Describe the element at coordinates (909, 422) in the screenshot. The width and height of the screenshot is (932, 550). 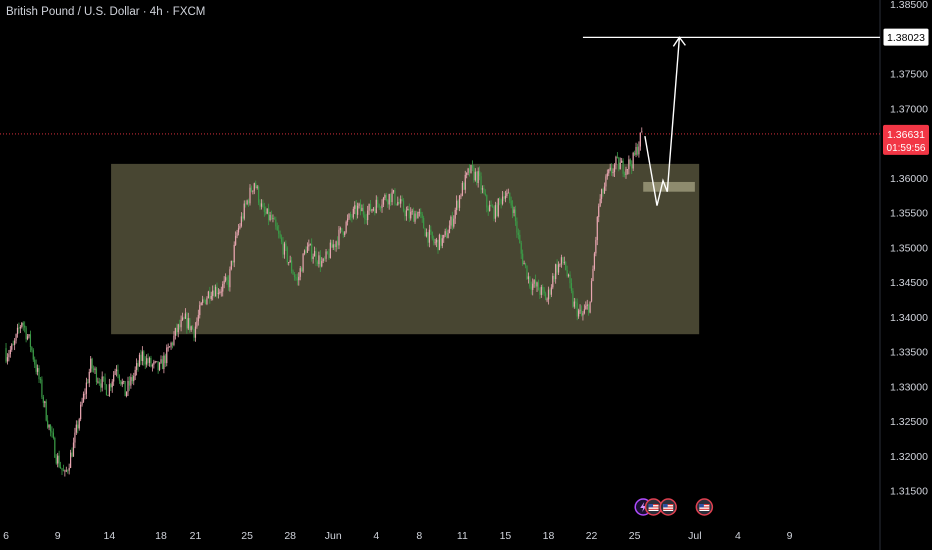
I see `y-tick-label: 1.32500` at that location.